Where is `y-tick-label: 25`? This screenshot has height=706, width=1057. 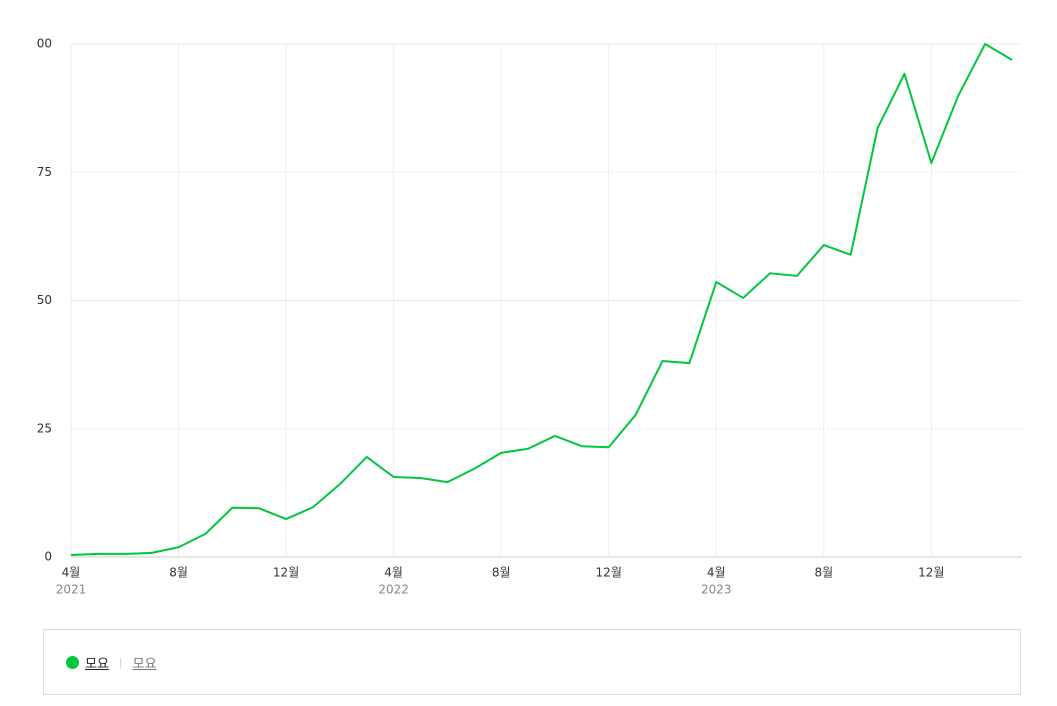 y-tick-label: 25 is located at coordinates (44, 428).